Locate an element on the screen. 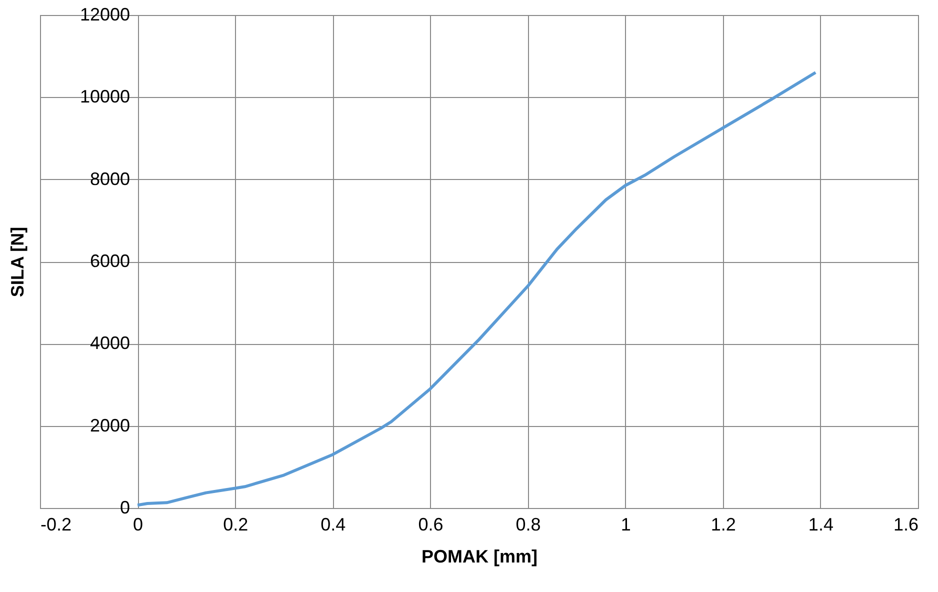 Image resolution: width=938 pixels, height=592 pixels. x-tick-label: 1.2 is located at coordinates (723, 524).